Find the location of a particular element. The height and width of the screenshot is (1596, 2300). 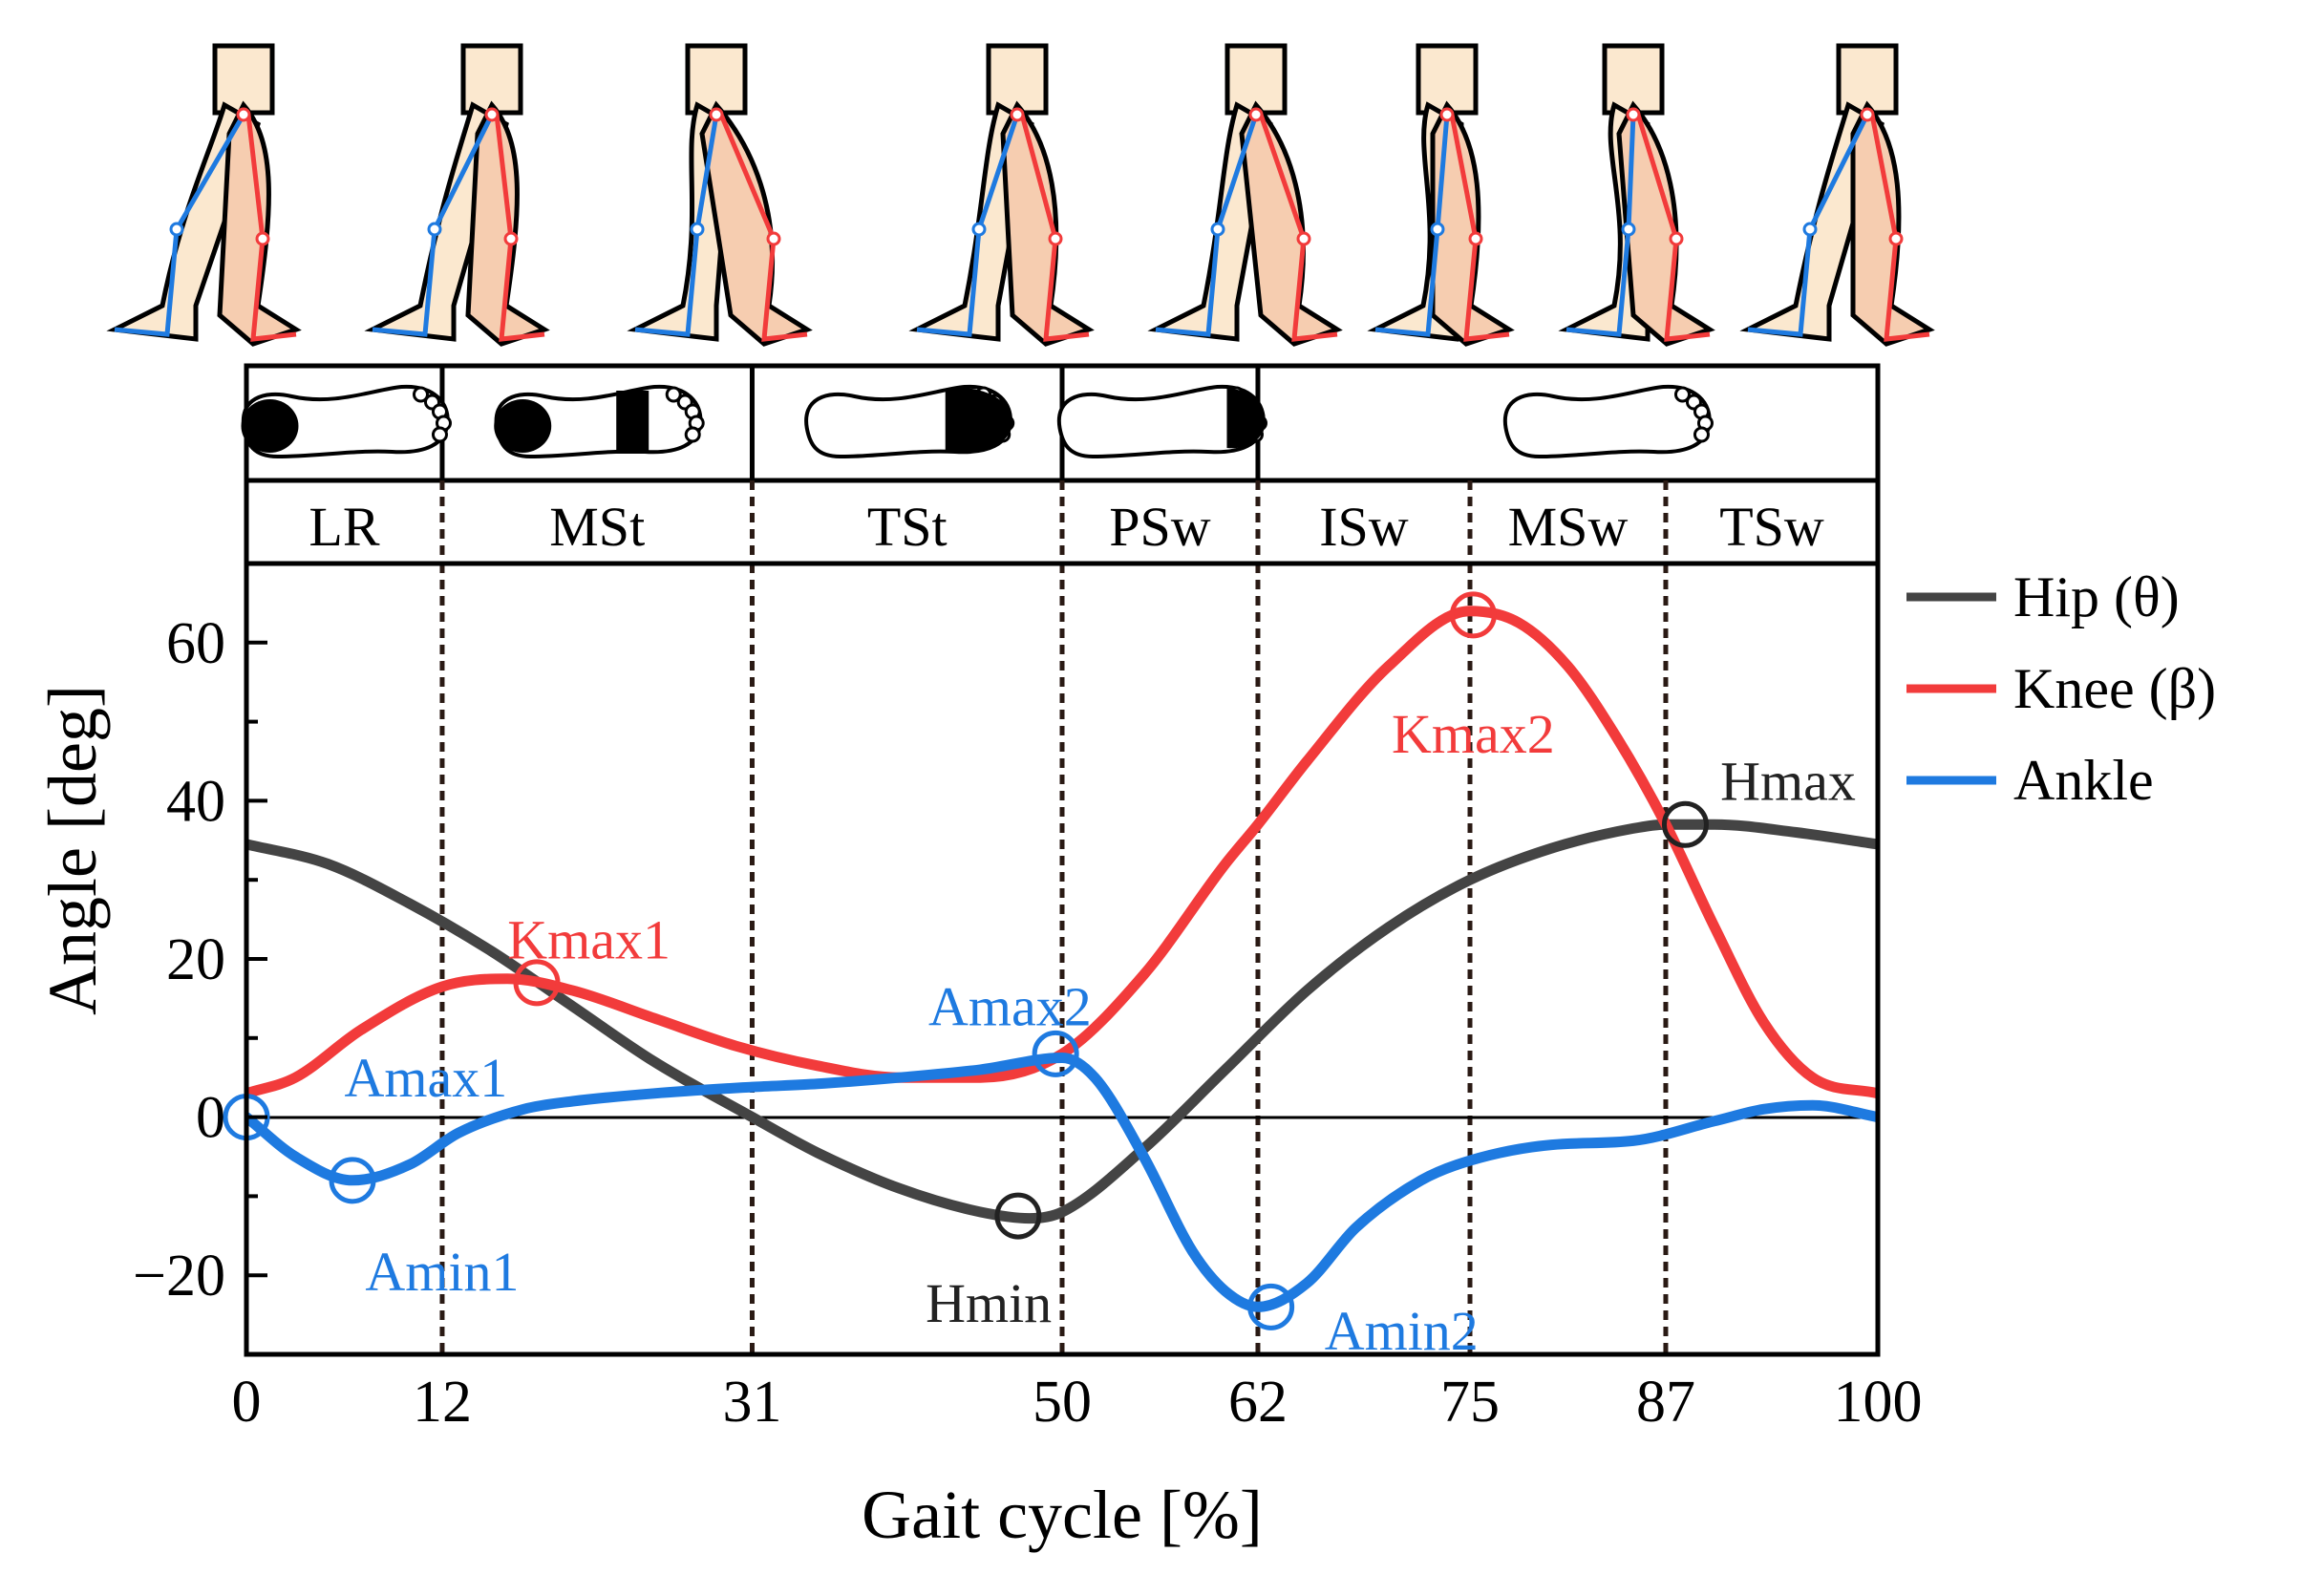

series-line is located at coordinates (1062, 1182).